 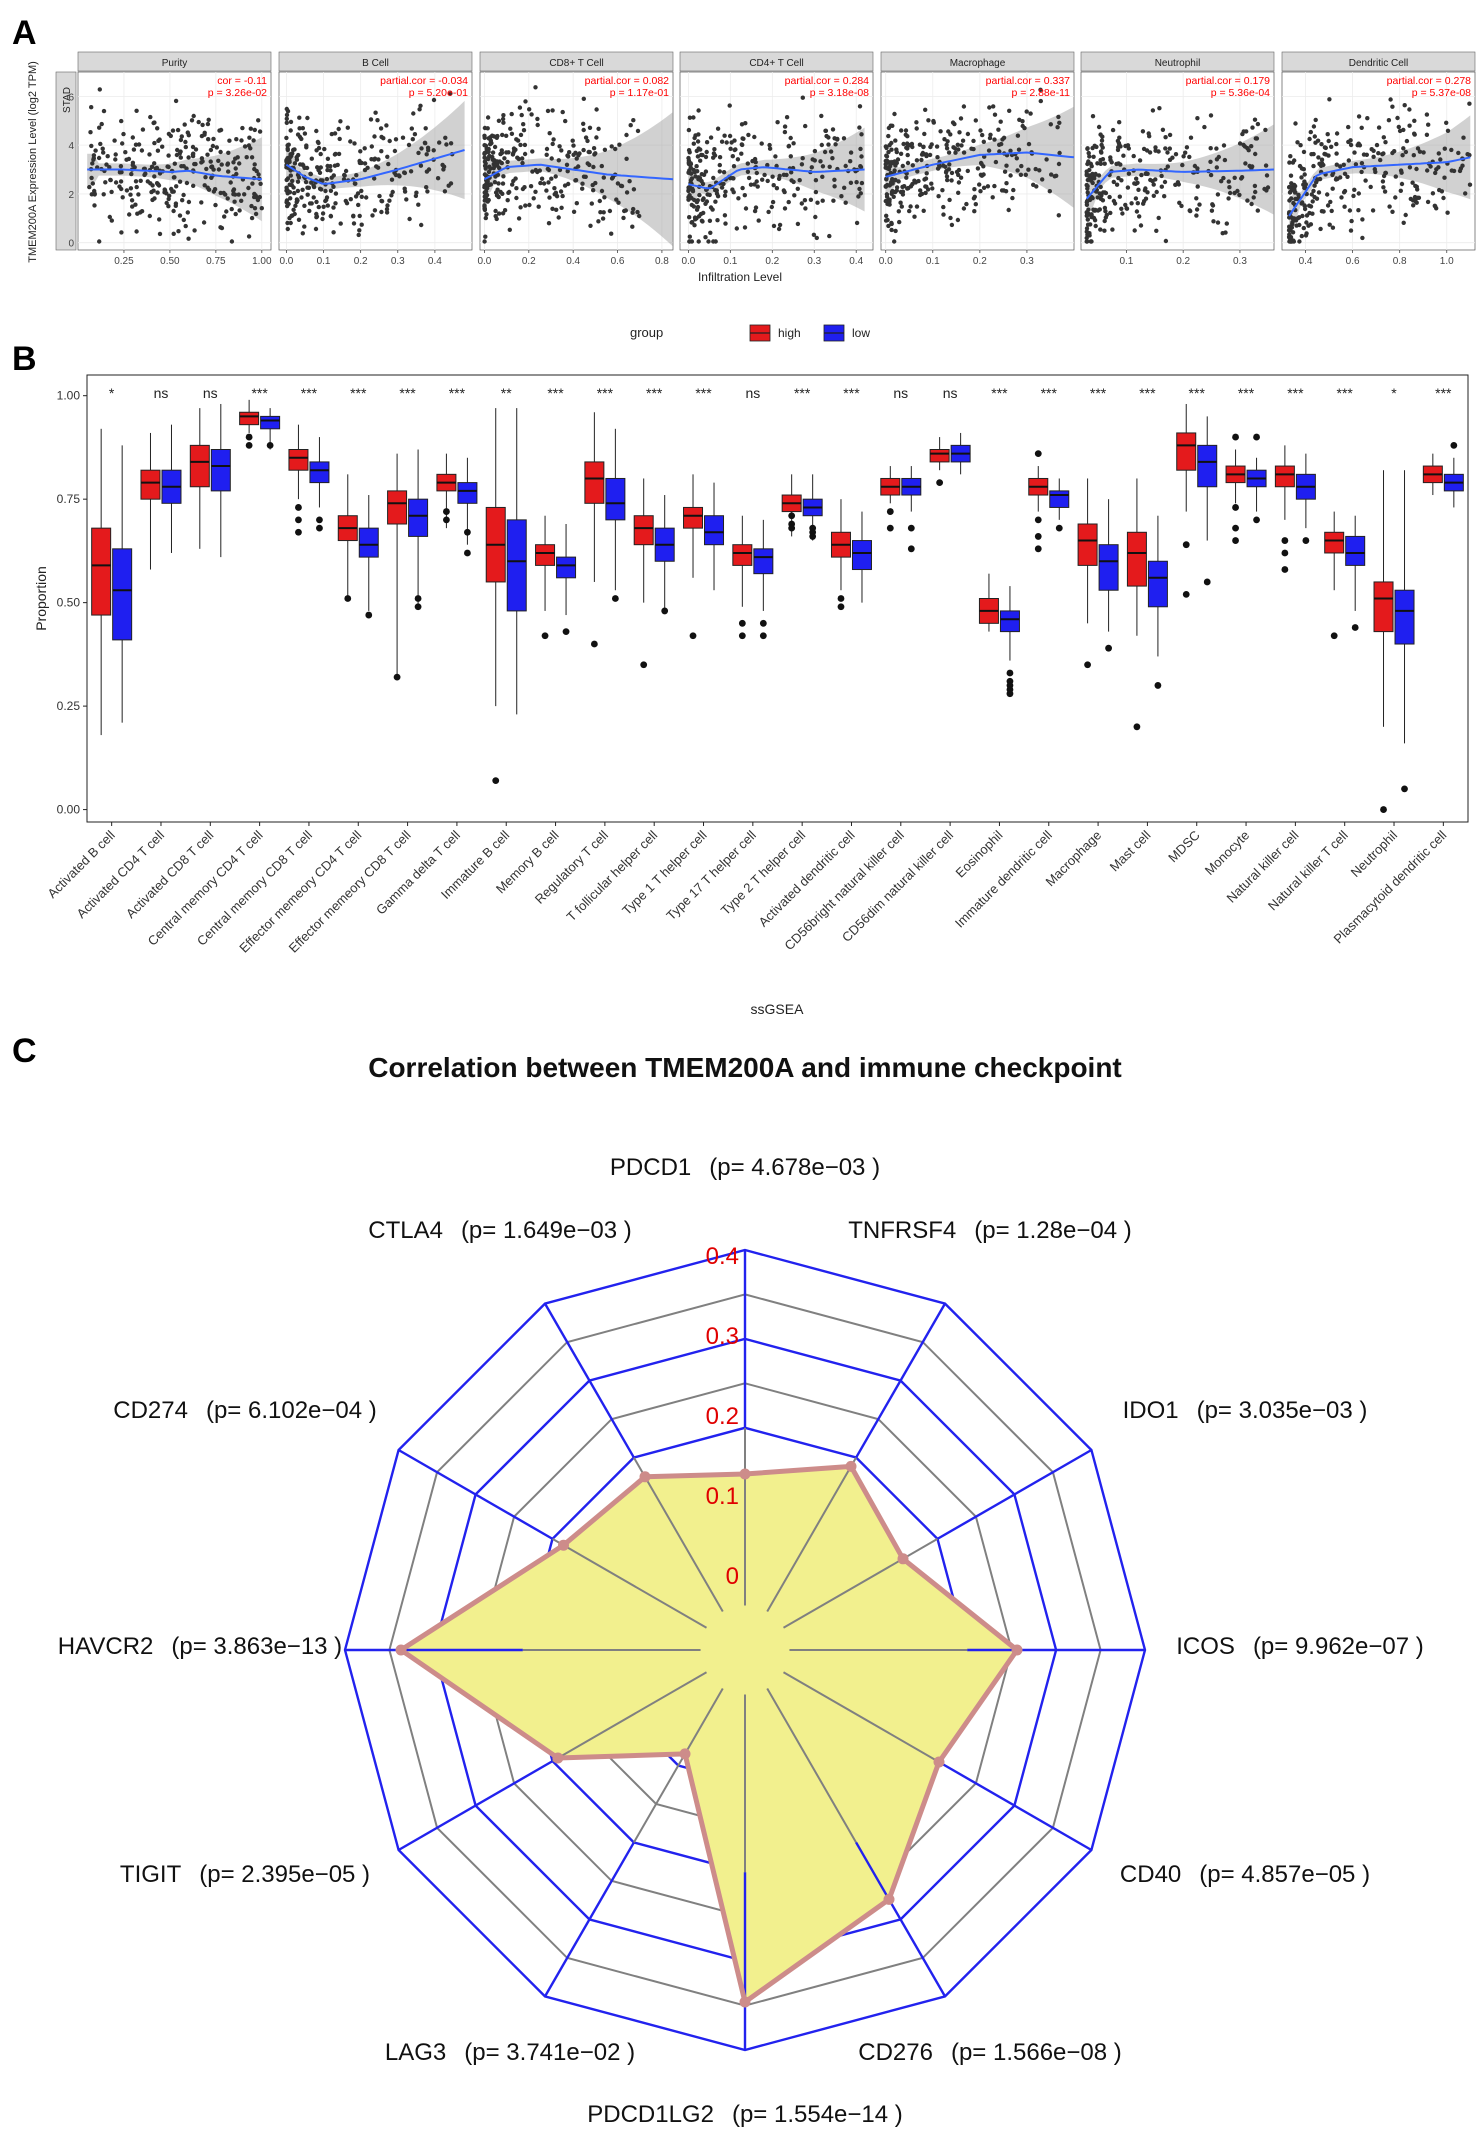 I want to click on facet-x-tick-label: 0.2, so click(x=772, y=261).